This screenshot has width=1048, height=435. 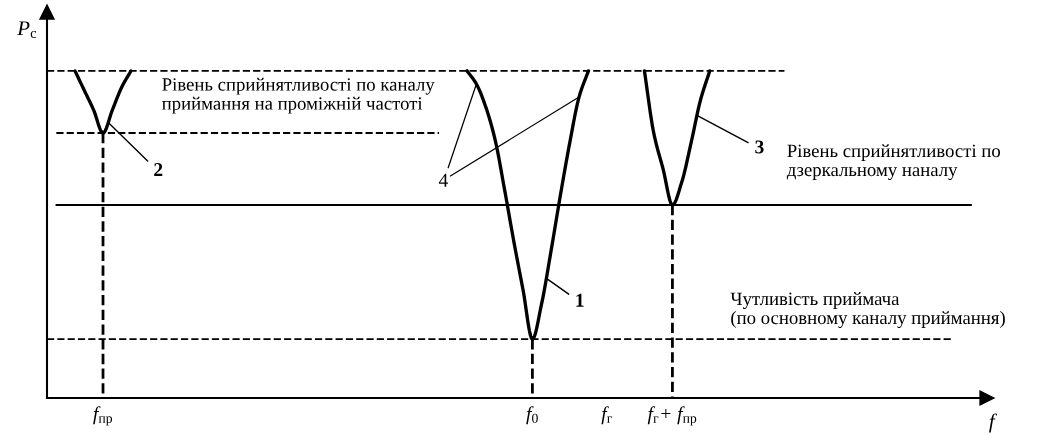 I want to click on series-label: Рівень сприйнятливості по дзеркальному наналу, so click(x=893, y=162).